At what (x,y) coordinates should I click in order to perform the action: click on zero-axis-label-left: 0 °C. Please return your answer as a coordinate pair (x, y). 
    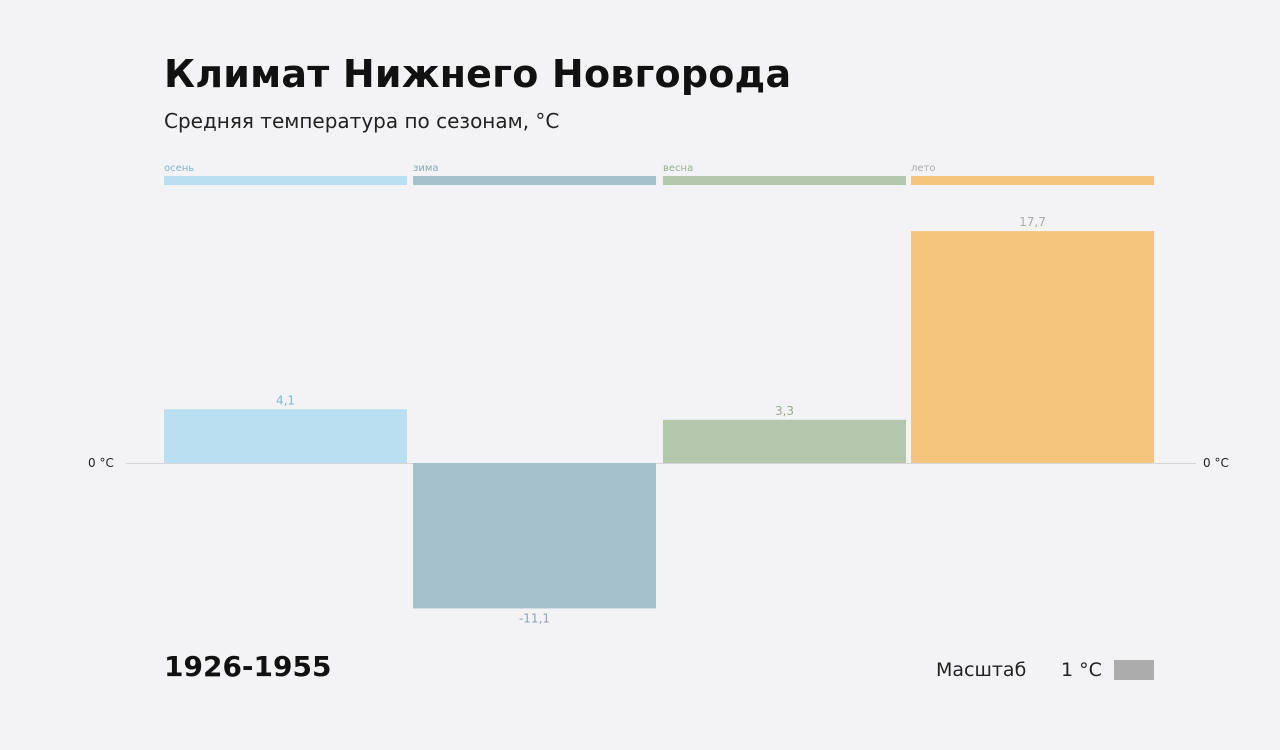
    Looking at the image, I should click on (101, 463).